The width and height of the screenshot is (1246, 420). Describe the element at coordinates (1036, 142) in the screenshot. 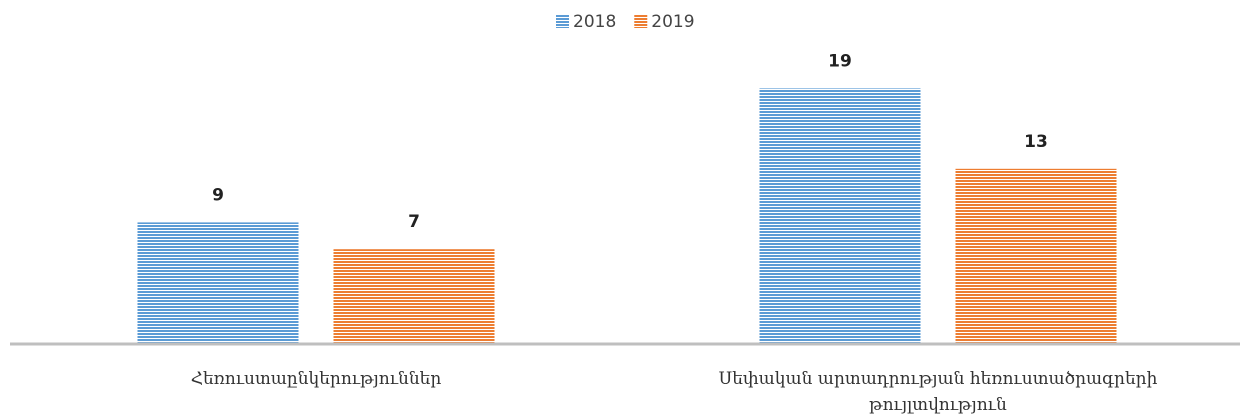

I see `data-label: 13` at that location.